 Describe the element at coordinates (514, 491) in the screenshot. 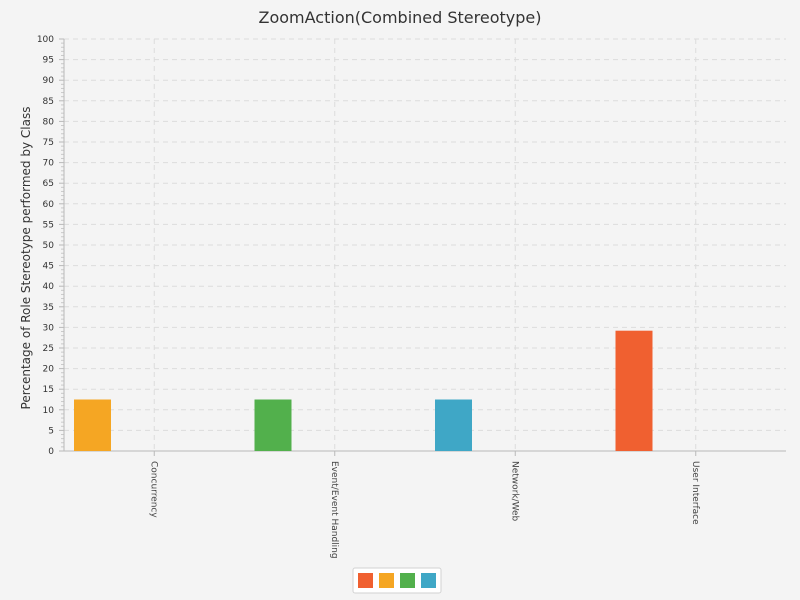

I see `x-tick-label: Network/Web` at that location.